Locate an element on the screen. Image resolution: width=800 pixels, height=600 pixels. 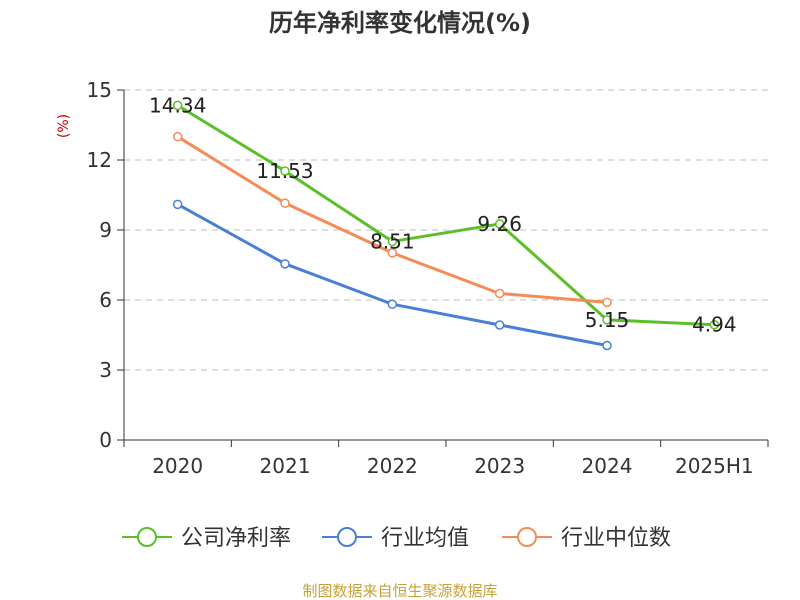
data-label: 11.53 is located at coordinates (284, 171).